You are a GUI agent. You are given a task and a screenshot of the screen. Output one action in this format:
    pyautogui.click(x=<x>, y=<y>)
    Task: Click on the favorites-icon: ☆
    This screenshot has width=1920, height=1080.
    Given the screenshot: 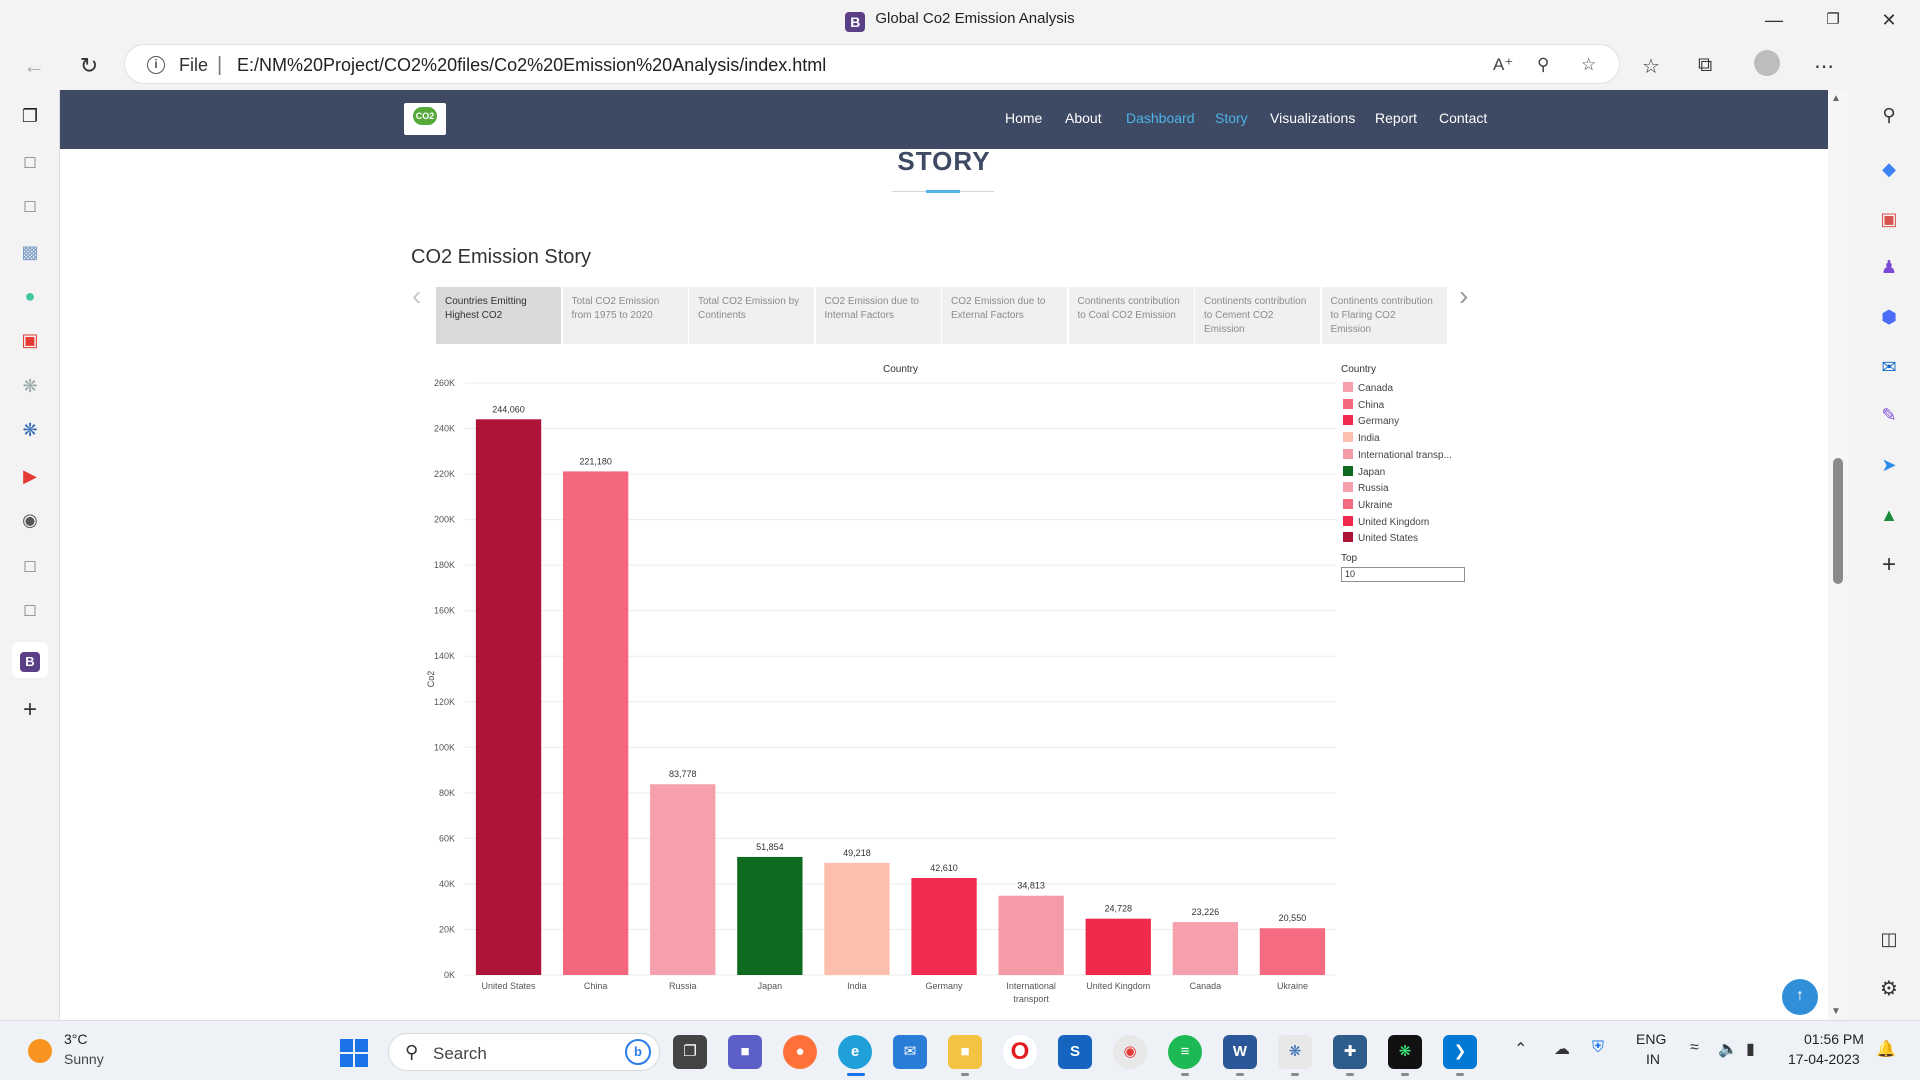 What is the action you would take?
    pyautogui.click(x=1651, y=67)
    